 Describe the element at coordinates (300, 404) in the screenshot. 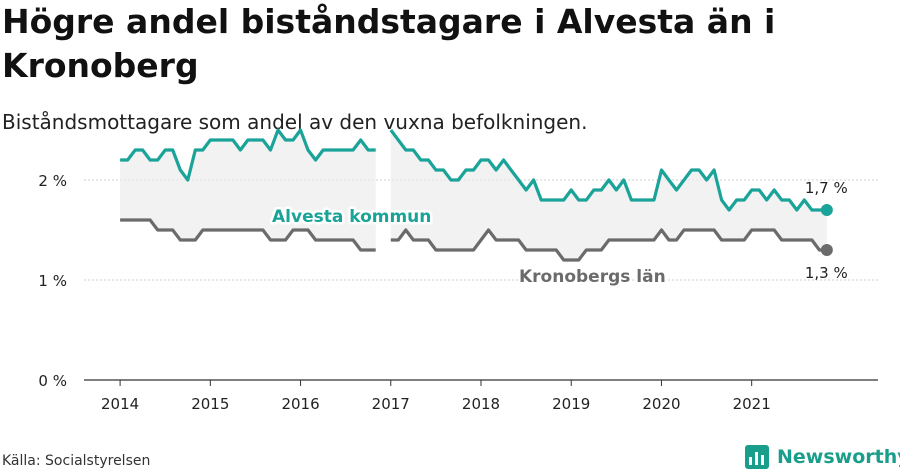

I see `x-tick-label: 2016` at that location.